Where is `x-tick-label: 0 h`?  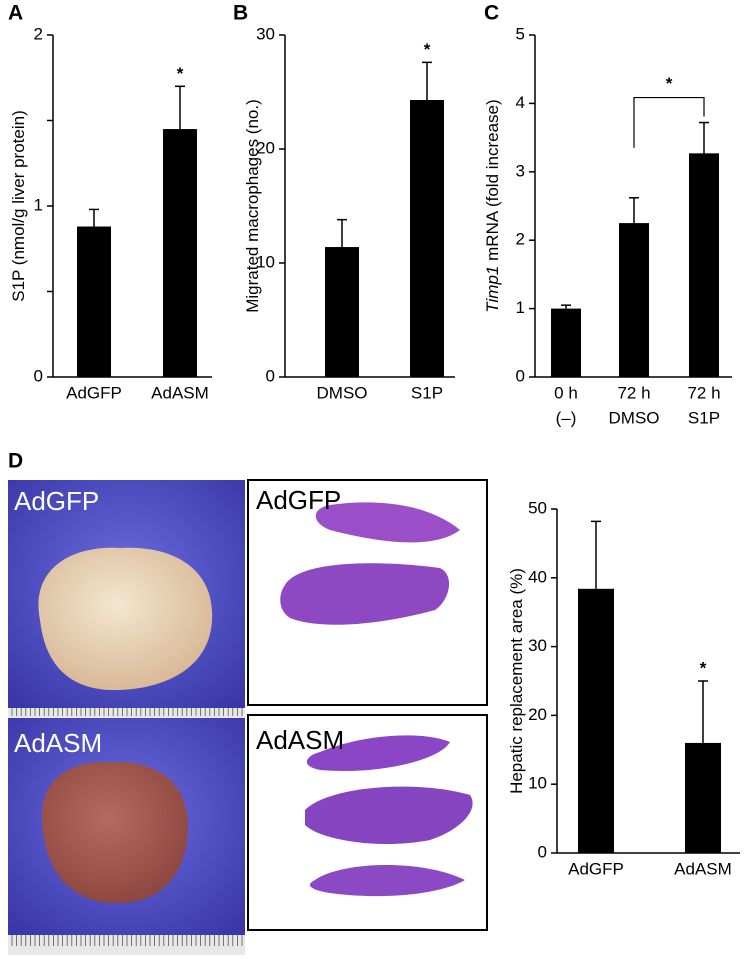 x-tick-label: 0 h is located at coordinates (566, 392).